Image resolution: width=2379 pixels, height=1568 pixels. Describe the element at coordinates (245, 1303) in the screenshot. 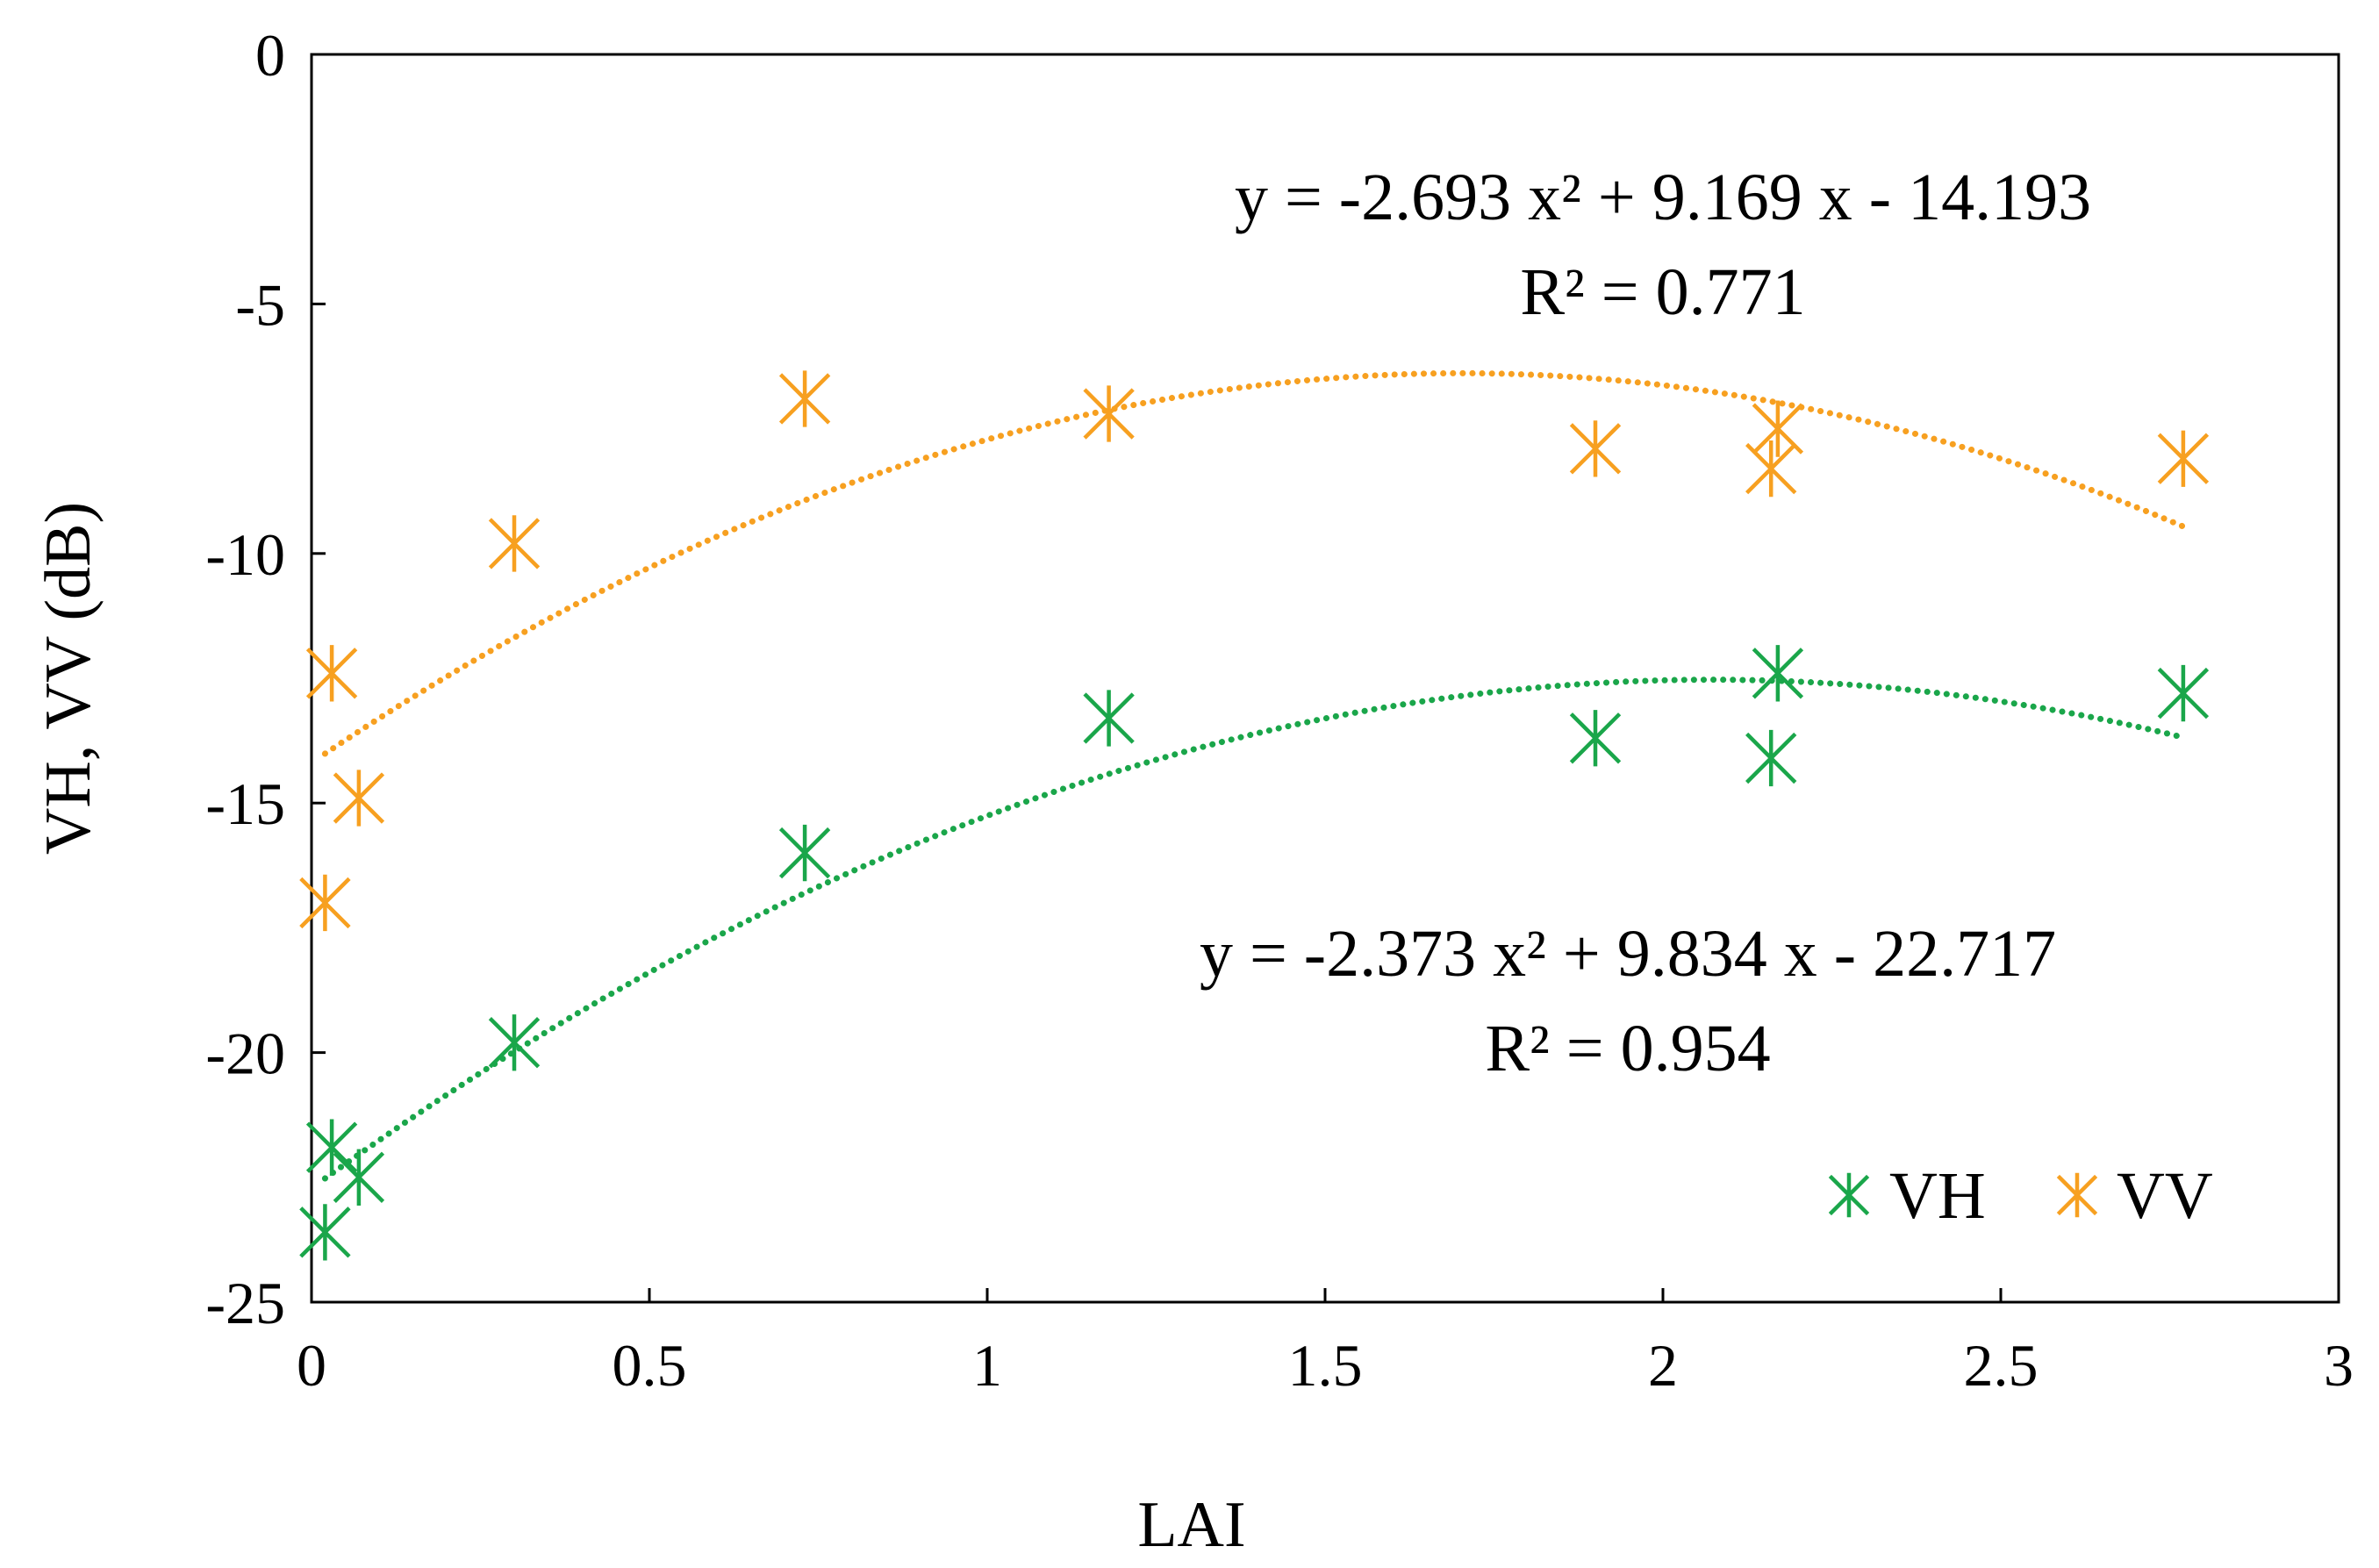

I see `y-tick-label: -25` at that location.